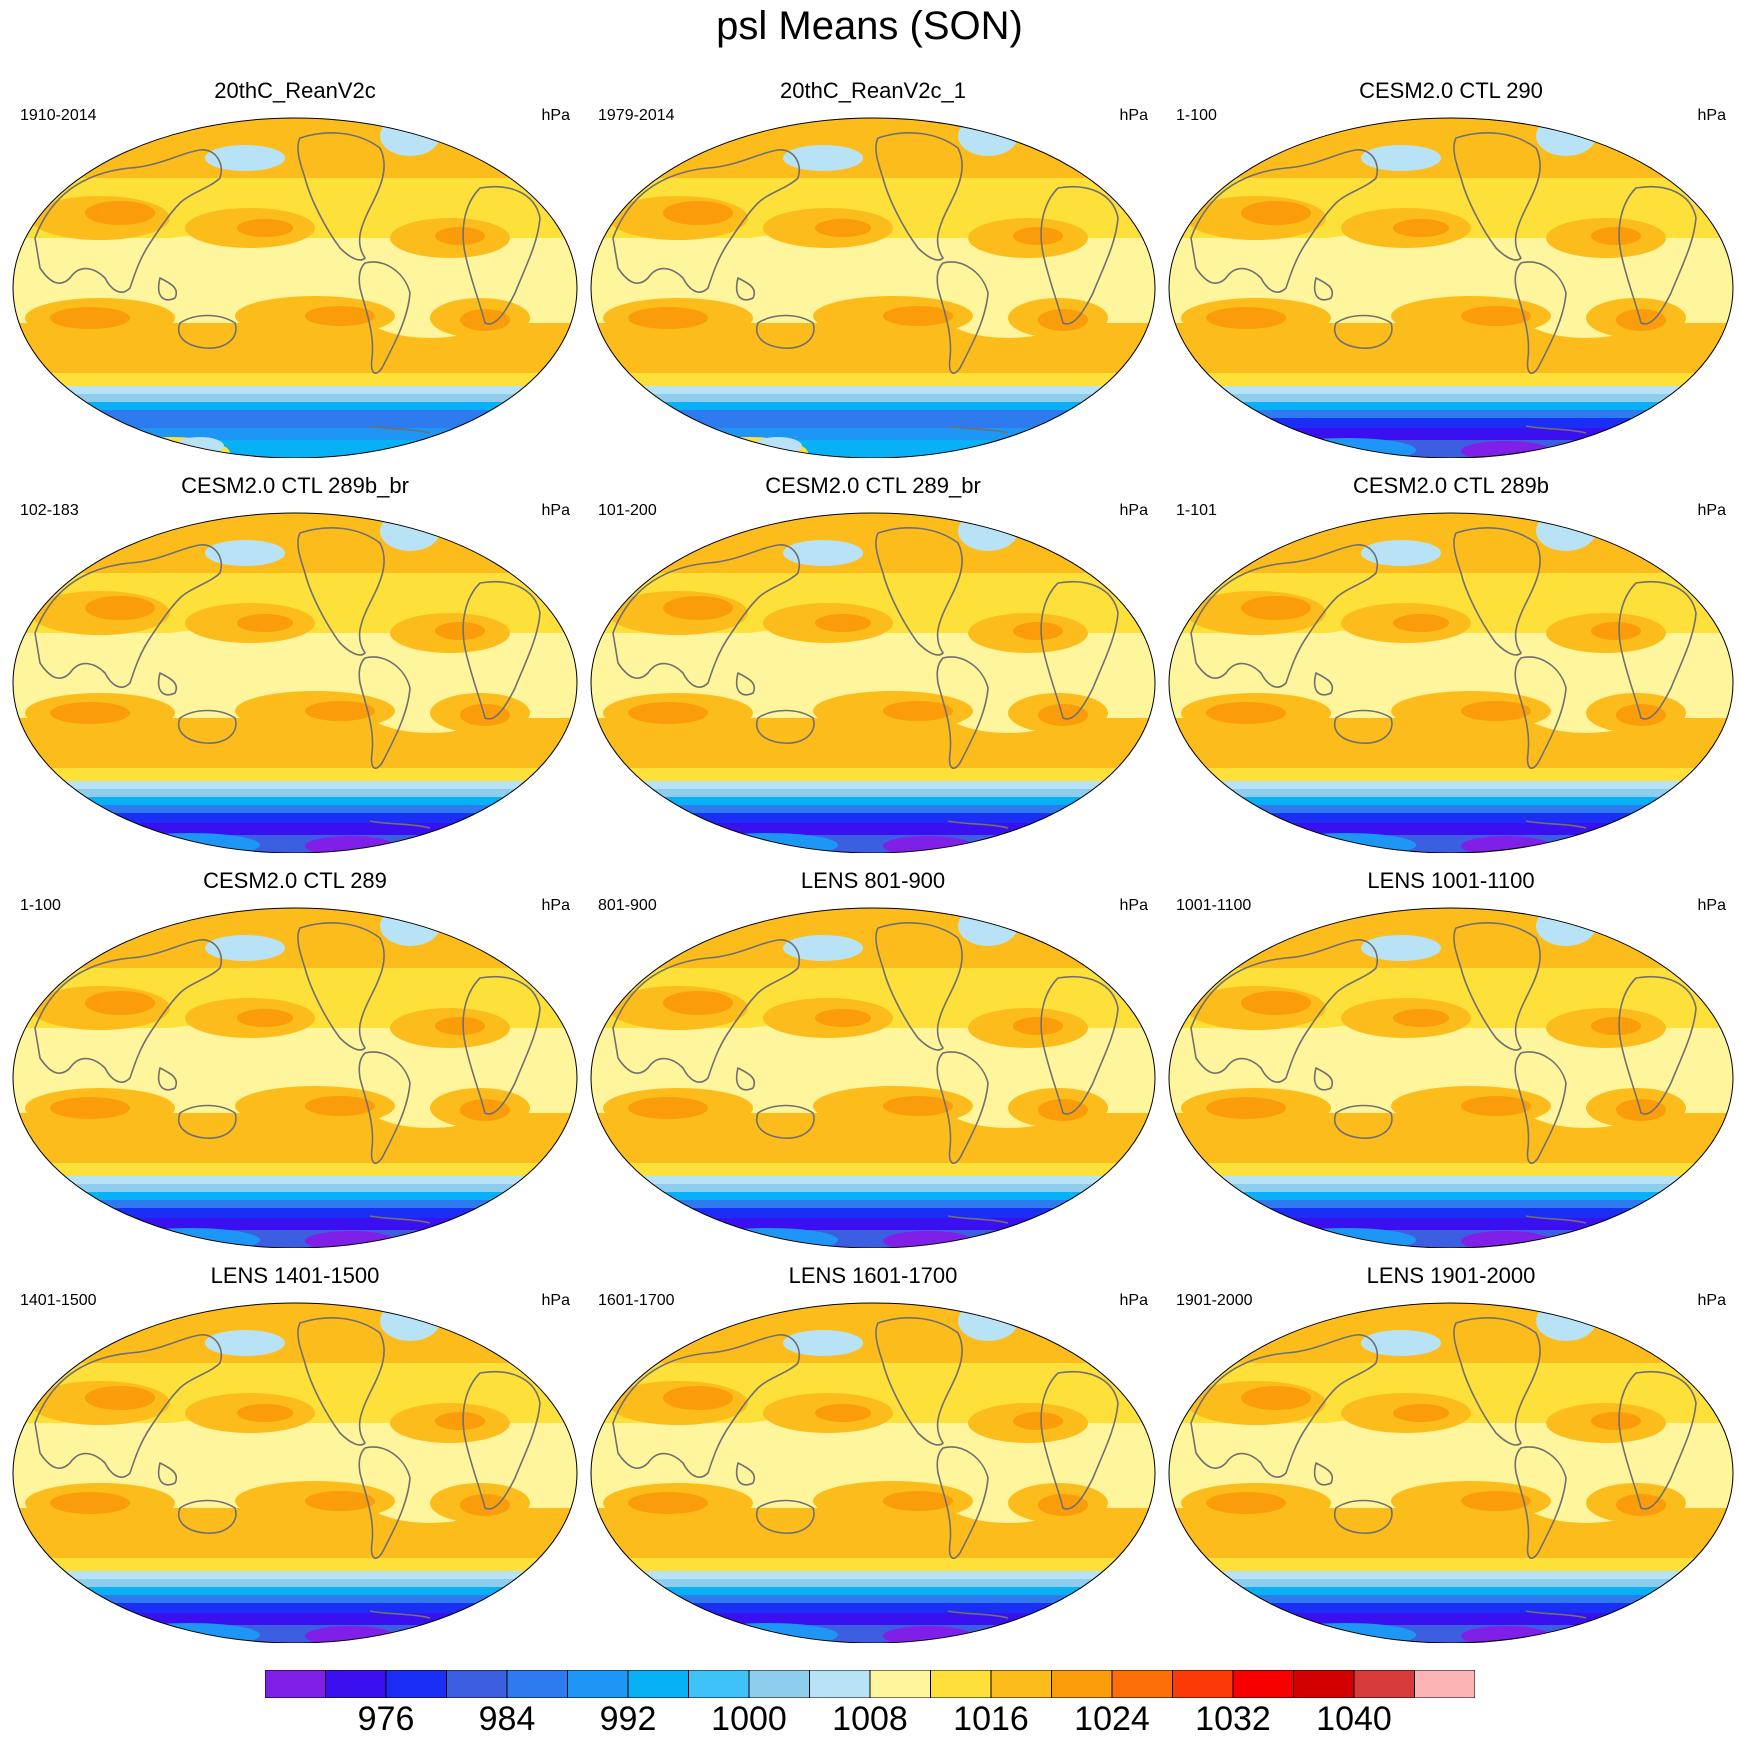 Image resolution: width=1739 pixels, height=1738 pixels. I want to click on panel-period: 1901-2000, so click(1214, 1300).